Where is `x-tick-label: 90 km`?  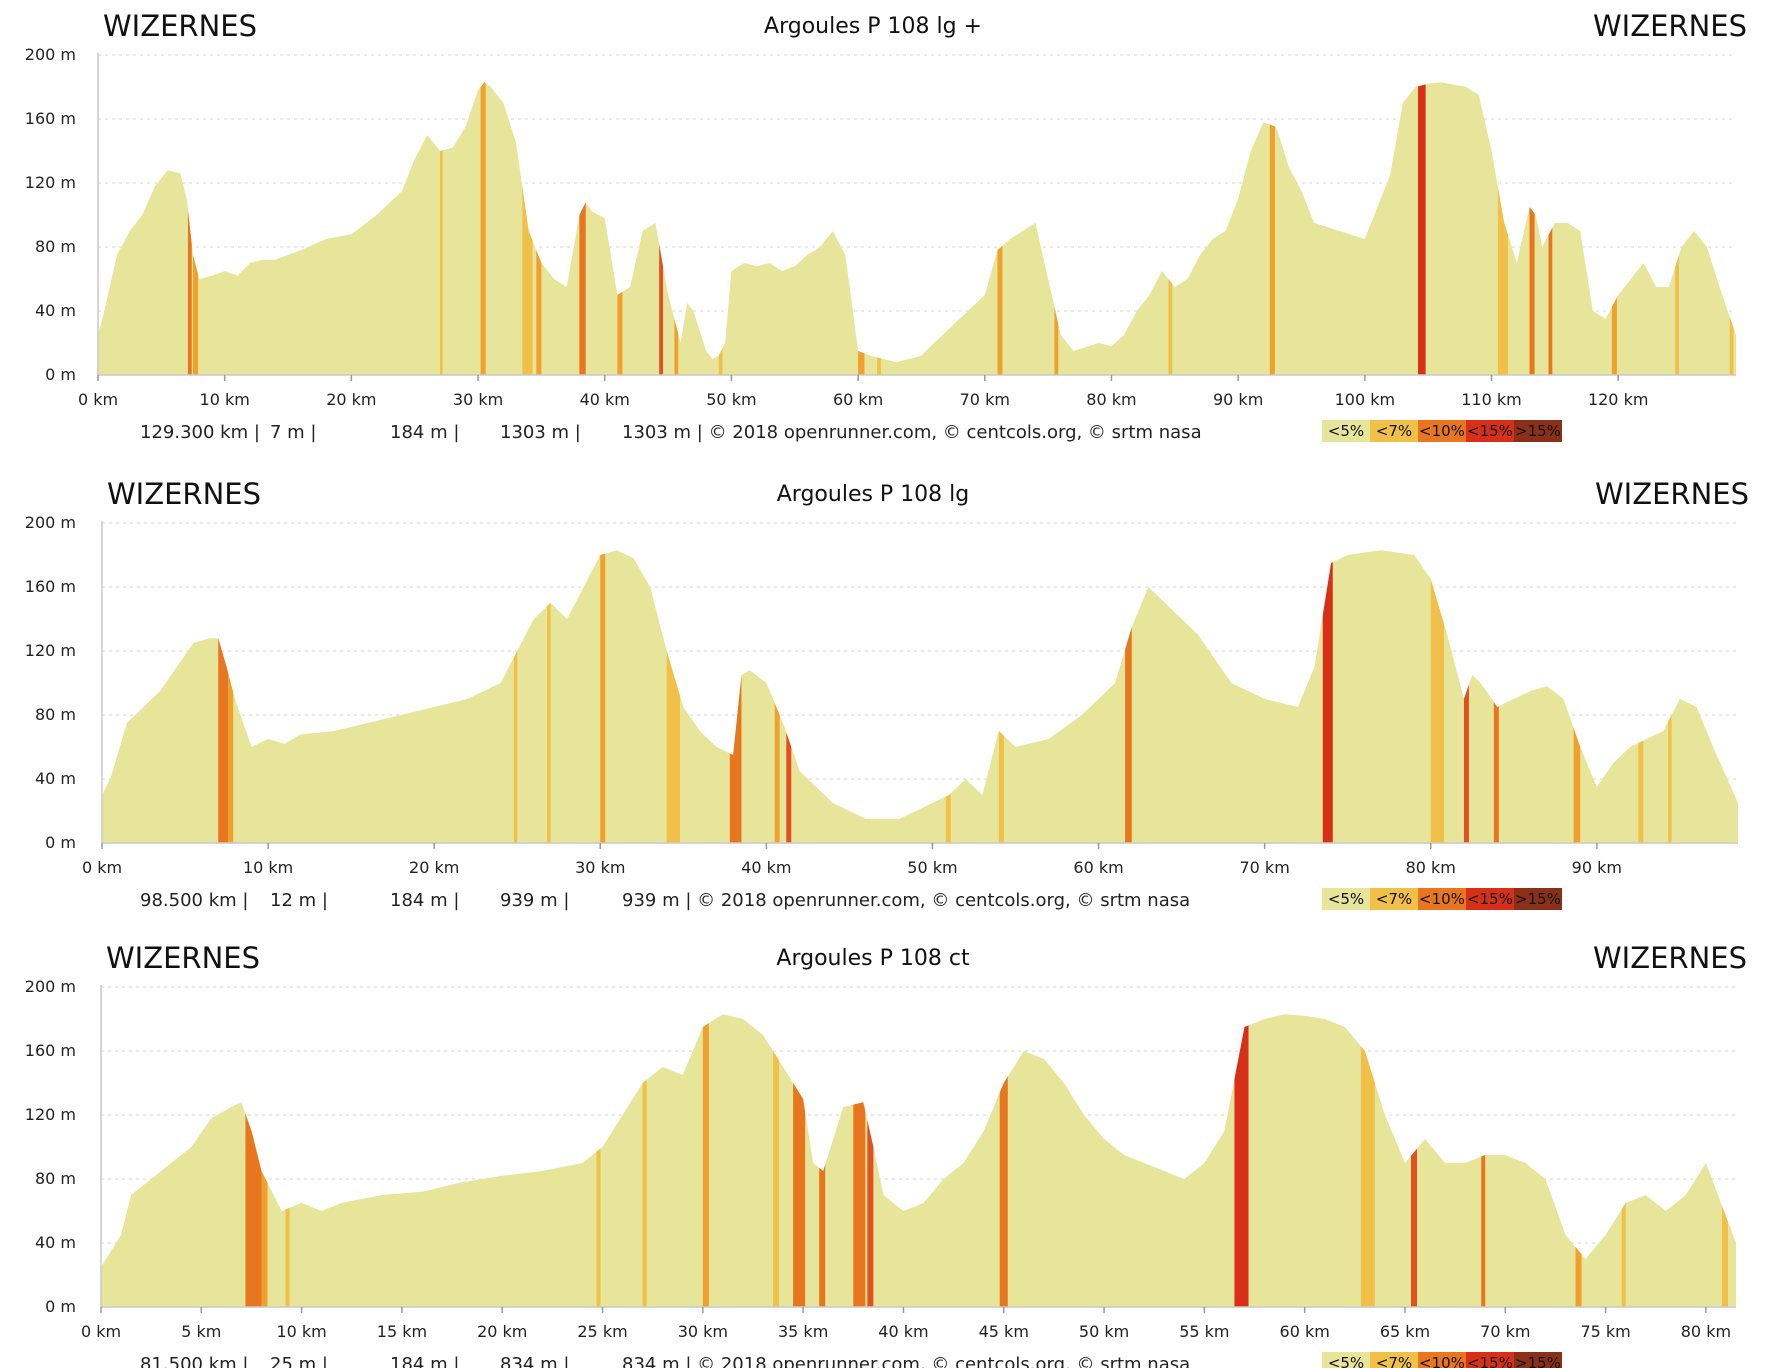 x-tick-label: 90 km is located at coordinates (1597, 867).